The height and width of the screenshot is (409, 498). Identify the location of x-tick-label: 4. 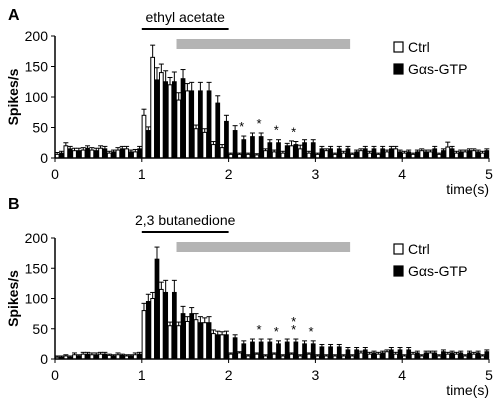
(402, 375).